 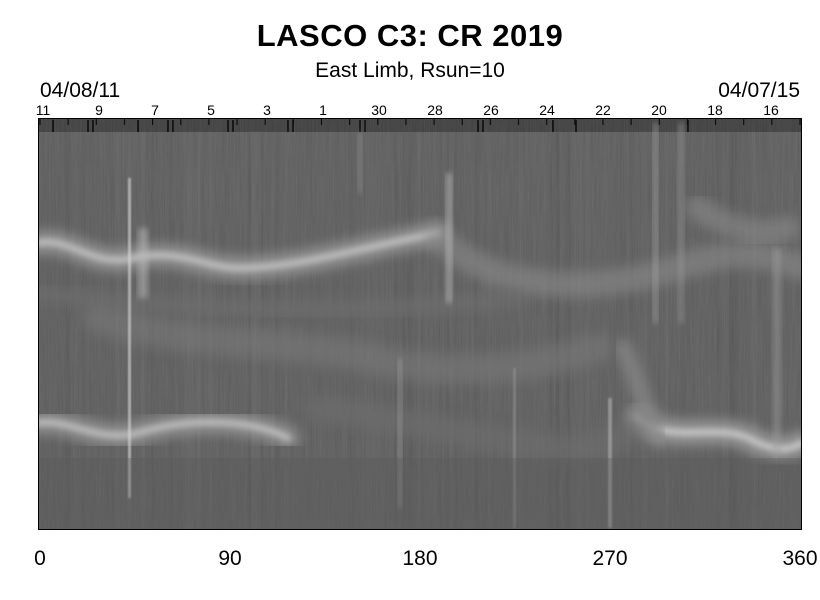 What do you see at coordinates (211, 110) in the screenshot?
I see `top-day-label: 5` at bounding box center [211, 110].